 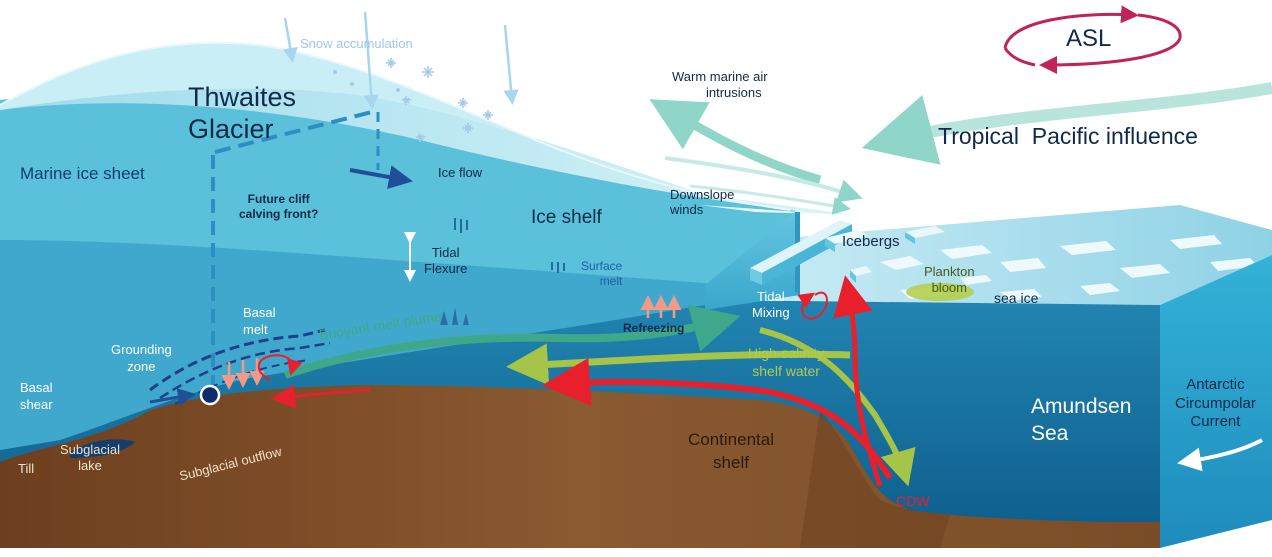 I want to click on label-tidal-flexure-line2: Flexure, so click(x=446, y=269).